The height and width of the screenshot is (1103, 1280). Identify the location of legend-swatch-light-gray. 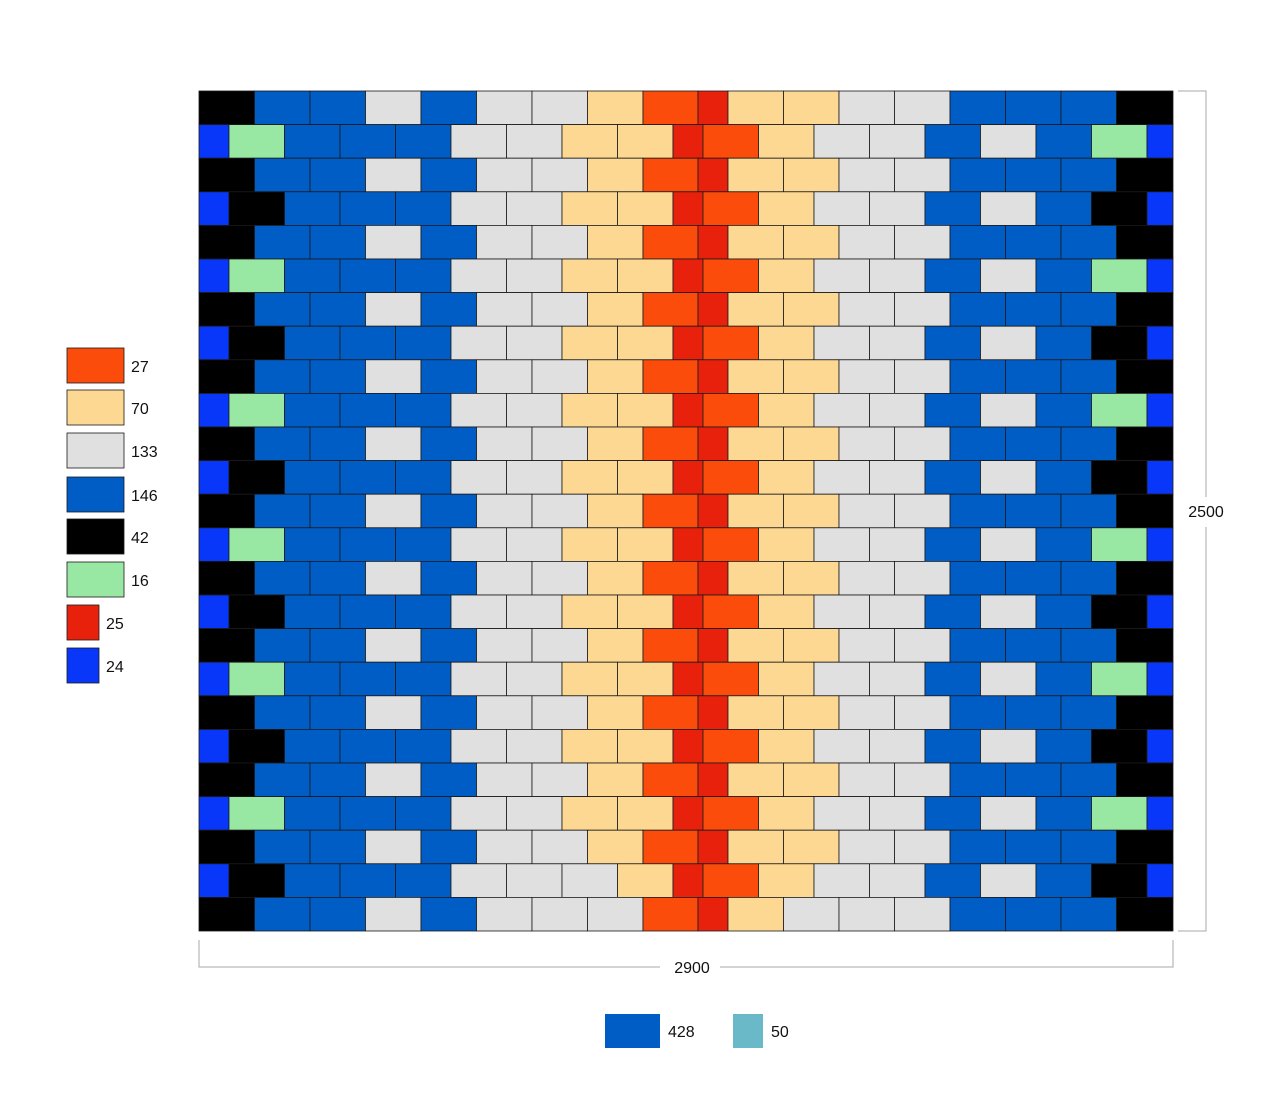
(95, 450).